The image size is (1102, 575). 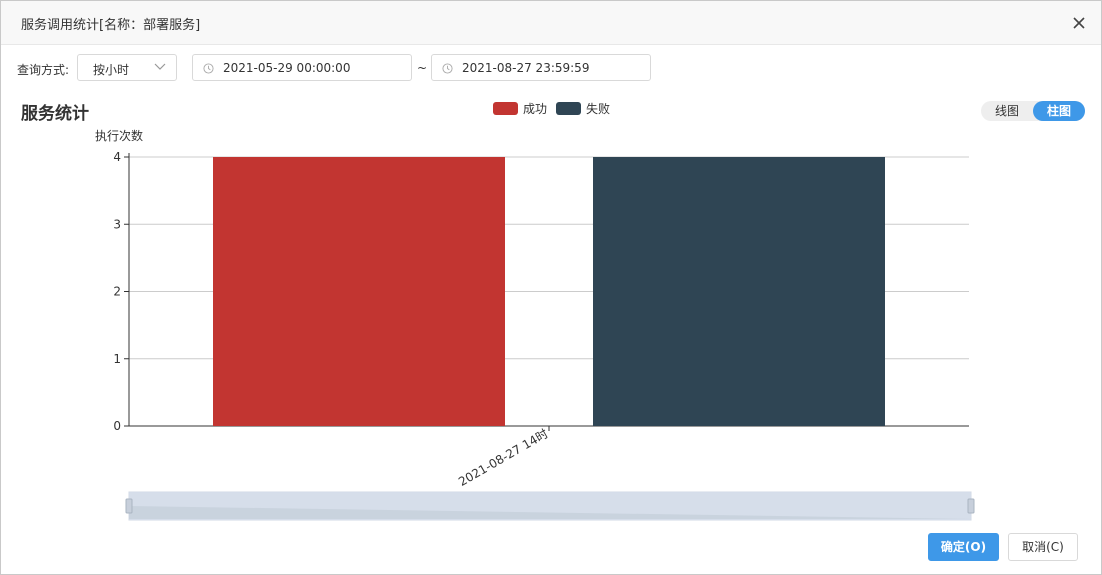 What do you see at coordinates (598, 109) in the screenshot?
I see `legend-label: 失败` at bounding box center [598, 109].